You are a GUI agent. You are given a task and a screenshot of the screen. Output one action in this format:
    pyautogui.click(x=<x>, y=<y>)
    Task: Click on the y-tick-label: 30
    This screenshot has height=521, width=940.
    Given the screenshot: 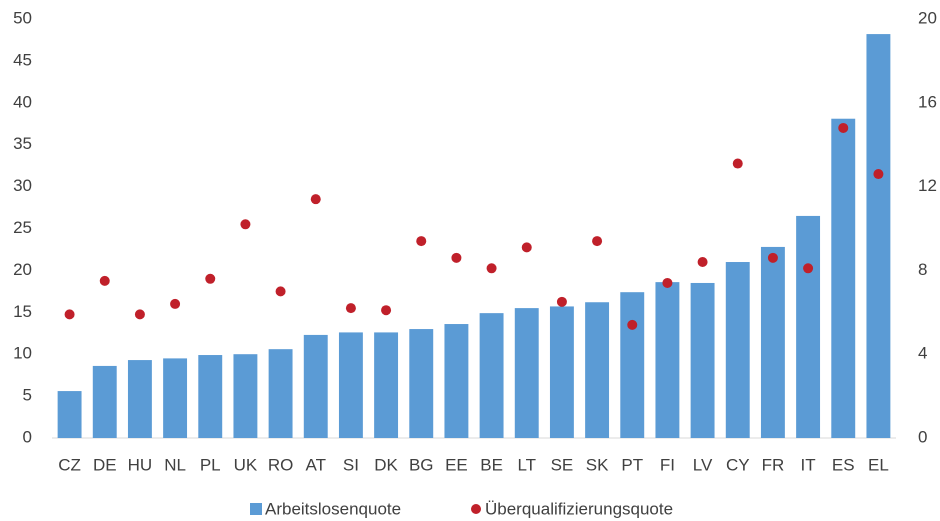 What is the action you would take?
    pyautogui.click(x=22, y=185)
    